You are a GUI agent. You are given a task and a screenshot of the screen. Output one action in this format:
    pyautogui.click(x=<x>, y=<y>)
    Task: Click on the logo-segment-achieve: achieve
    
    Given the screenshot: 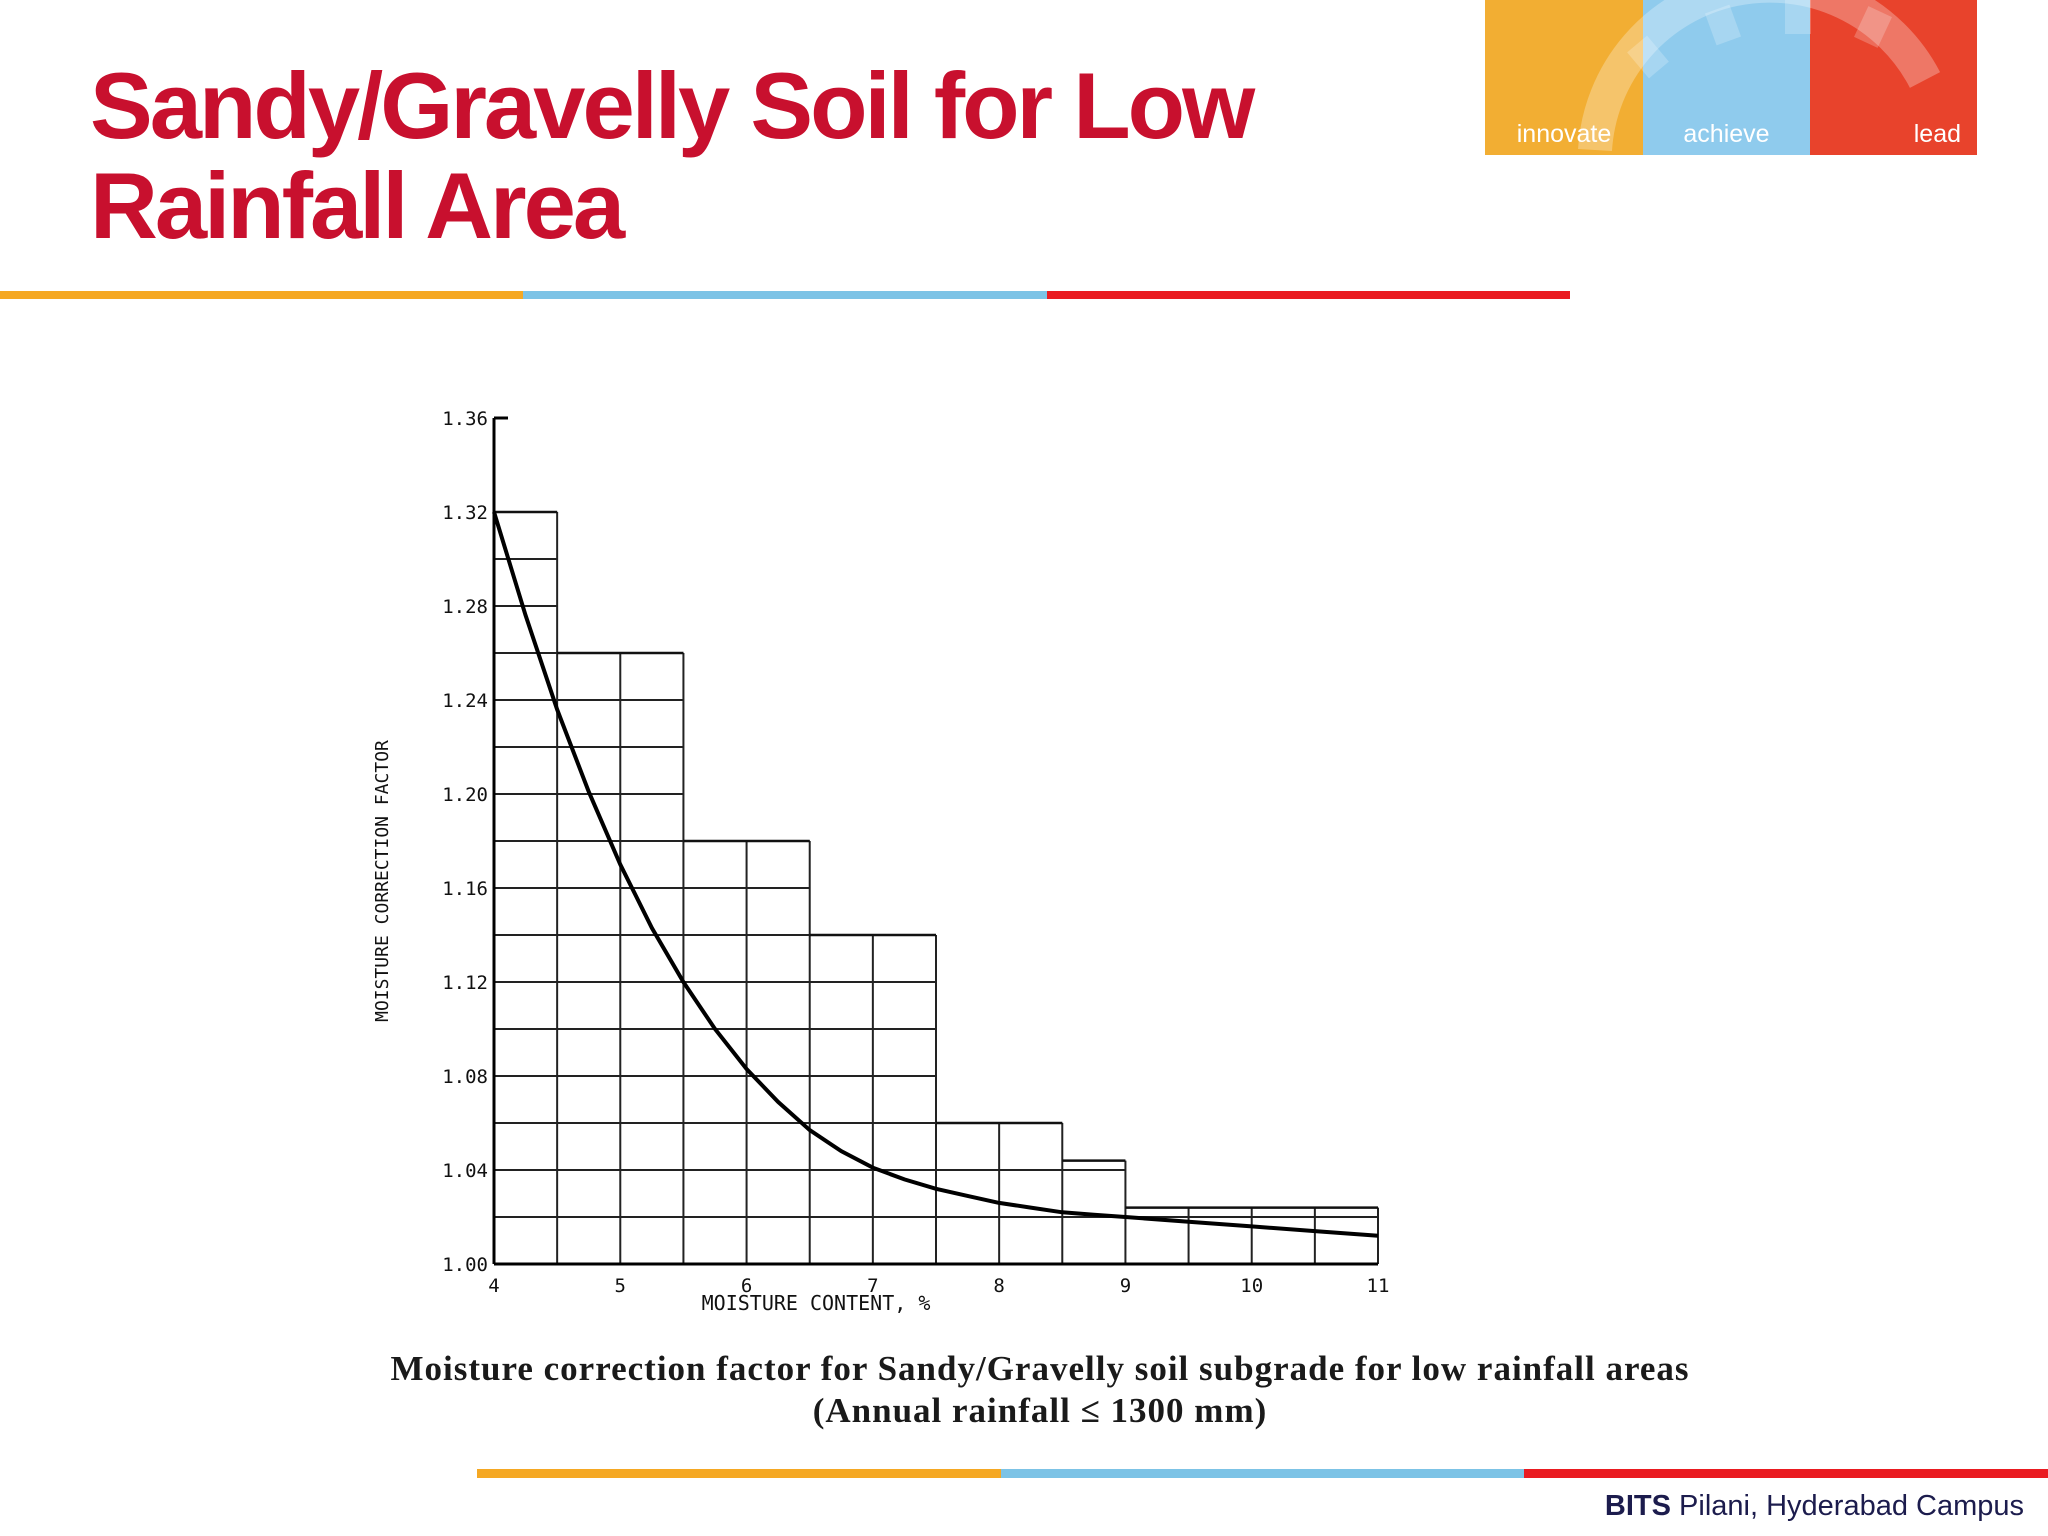 What is the action you would take?
    pyautogui.click(x=1726, y=77)
    